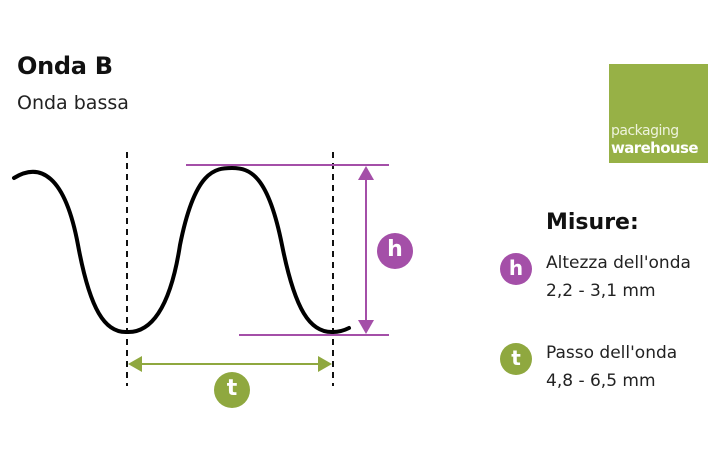 This screenshot has height=450, width=720. What do you see at coordinates (618, 263) in the screenshot?
I see `measure-label: Altezza dell'onda` at bounding box center [618, 263].